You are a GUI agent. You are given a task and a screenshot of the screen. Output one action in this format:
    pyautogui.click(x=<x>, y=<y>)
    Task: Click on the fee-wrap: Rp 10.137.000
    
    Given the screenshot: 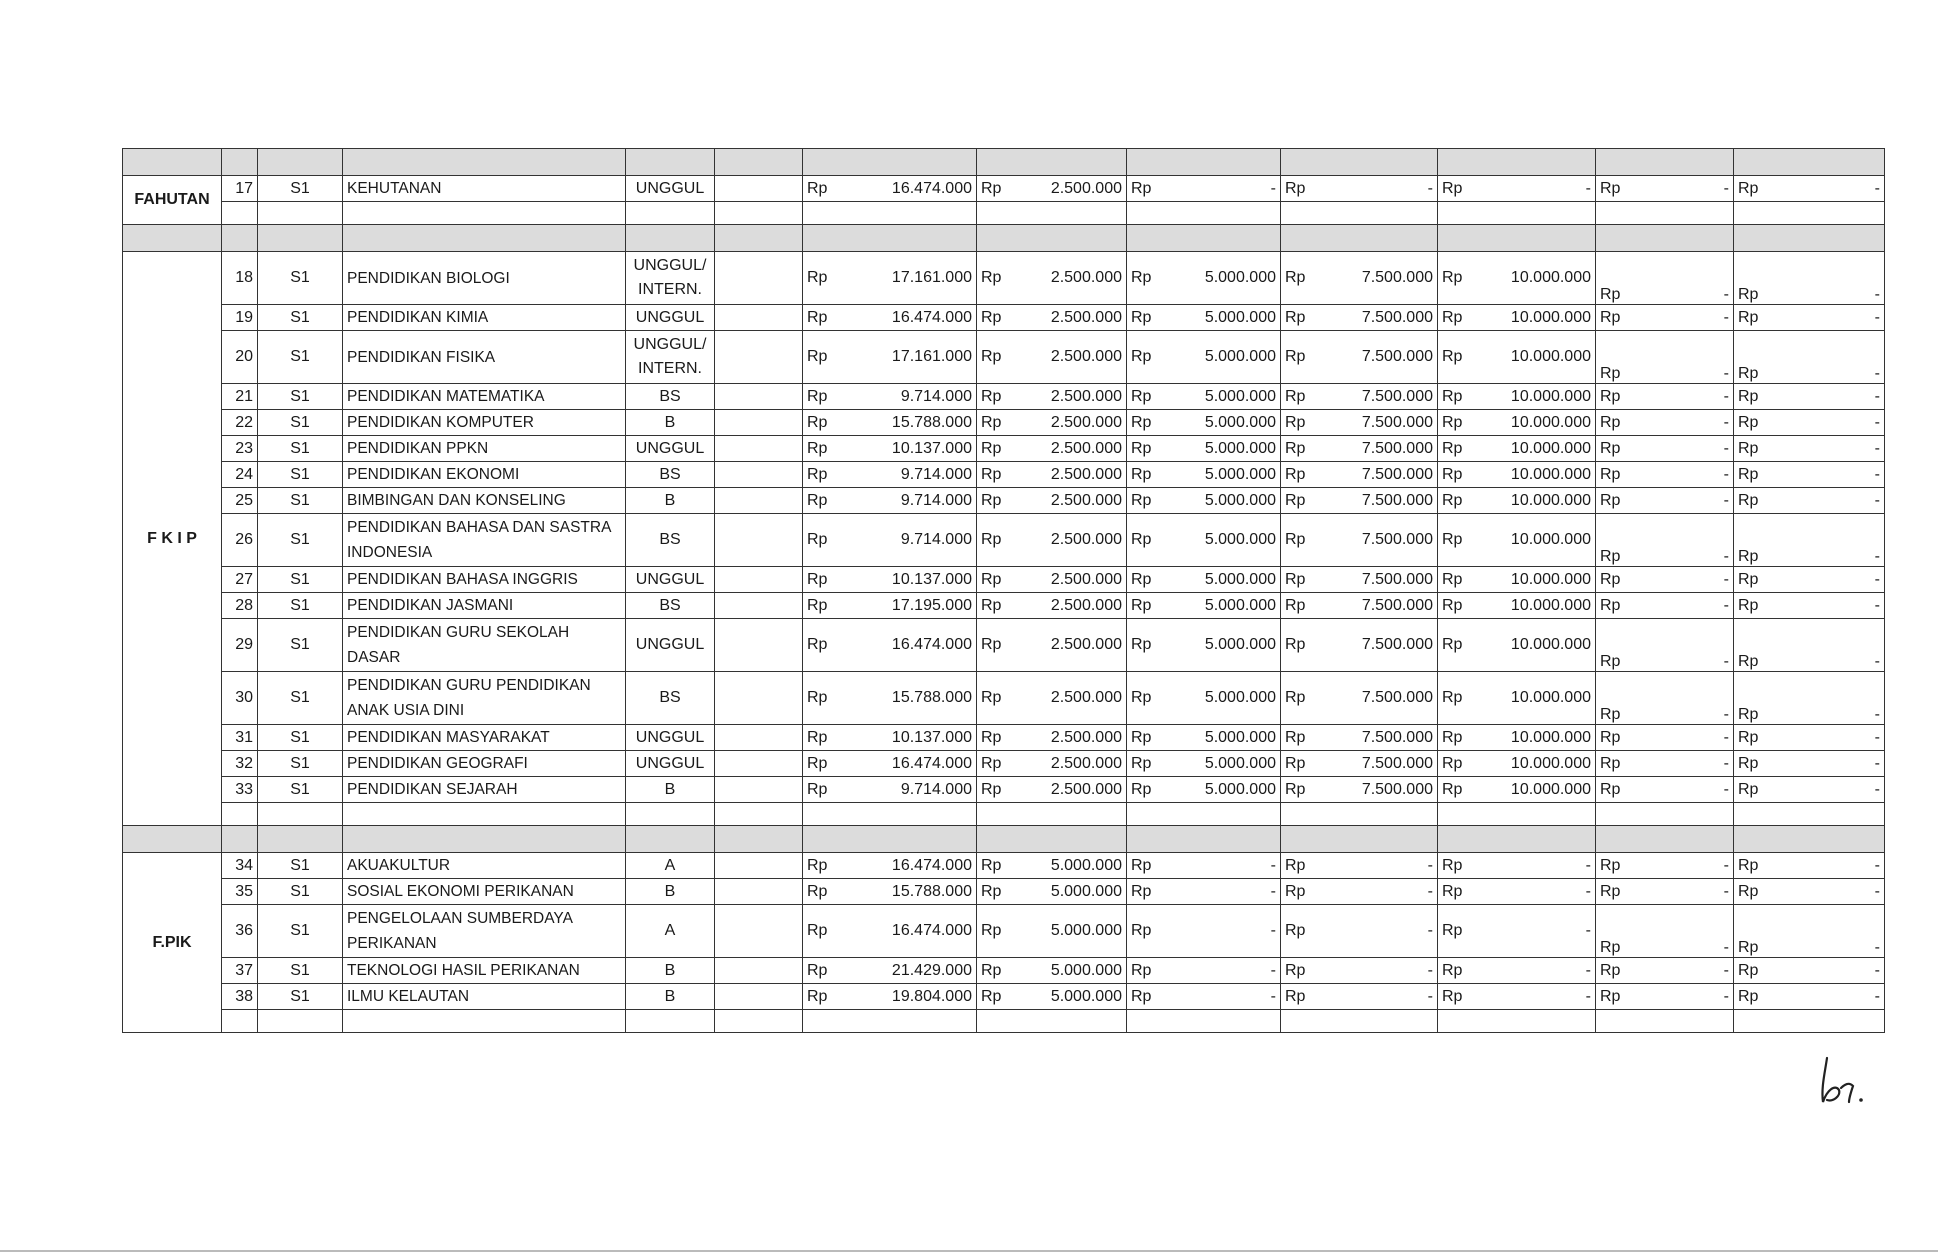 What is the action you would take?
    pyautogui.click(x=889, y=449)
    